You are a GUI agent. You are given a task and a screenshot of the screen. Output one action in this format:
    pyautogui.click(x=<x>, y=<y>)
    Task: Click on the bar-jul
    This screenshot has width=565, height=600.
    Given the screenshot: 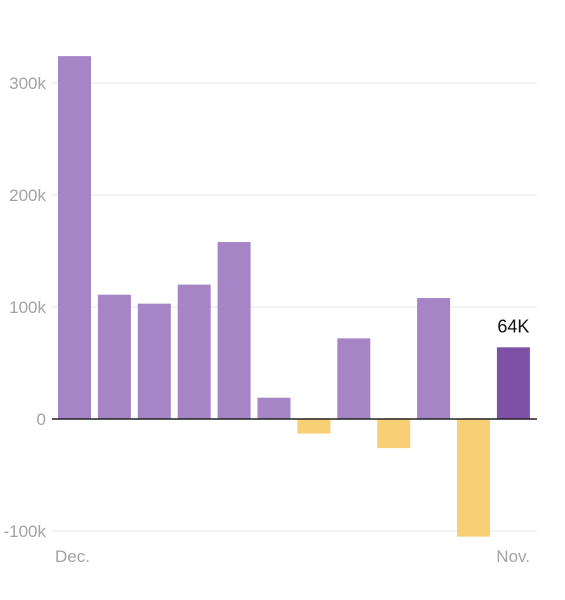 What is the action you would take?
    pyautogui.click(x=354, y=378)
    